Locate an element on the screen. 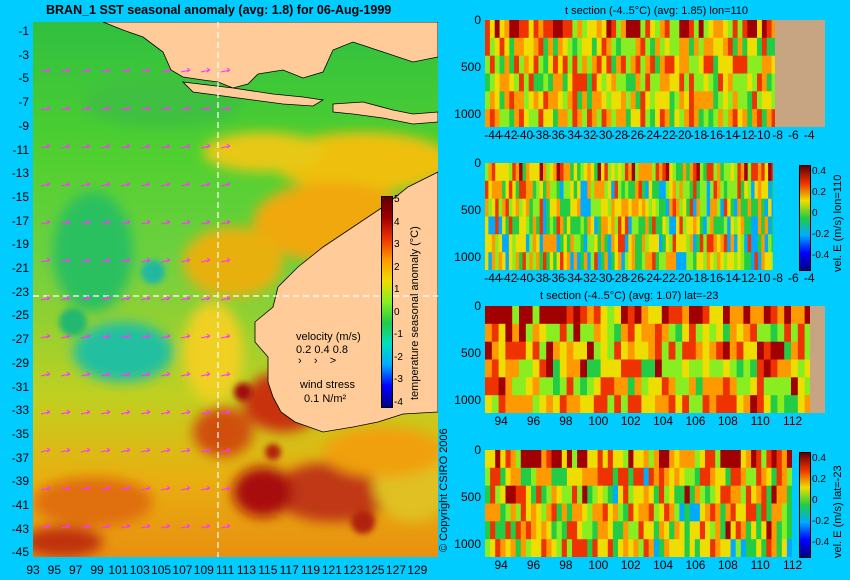  section-x-tick-label: -10 is located at coordinates (762, 278).